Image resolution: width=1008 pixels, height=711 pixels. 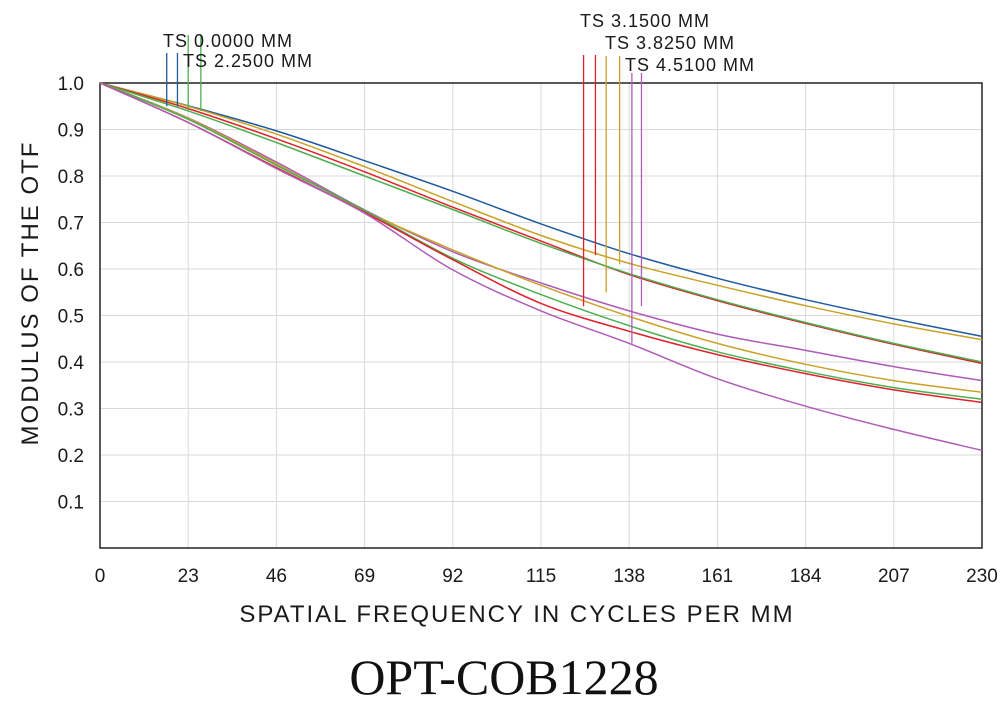 I want to click on x-tick-label: 0, so click(x=100, y=576).